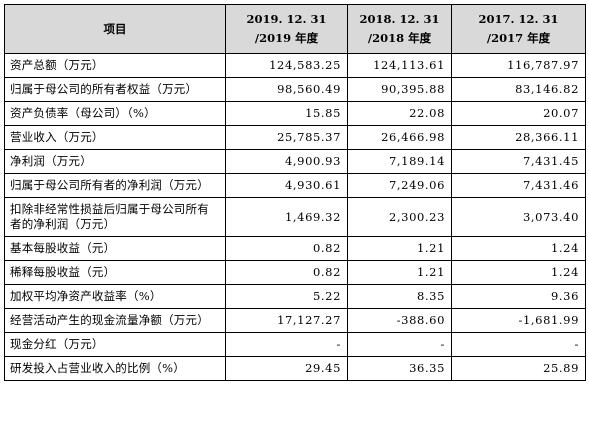 Image resolution: width=589 pixels, height=429 pixels. What do you see at coordinates (399, 296) in the screenshot?
I see `row-value-2018: 8.35` at bounding box center [399, 296].